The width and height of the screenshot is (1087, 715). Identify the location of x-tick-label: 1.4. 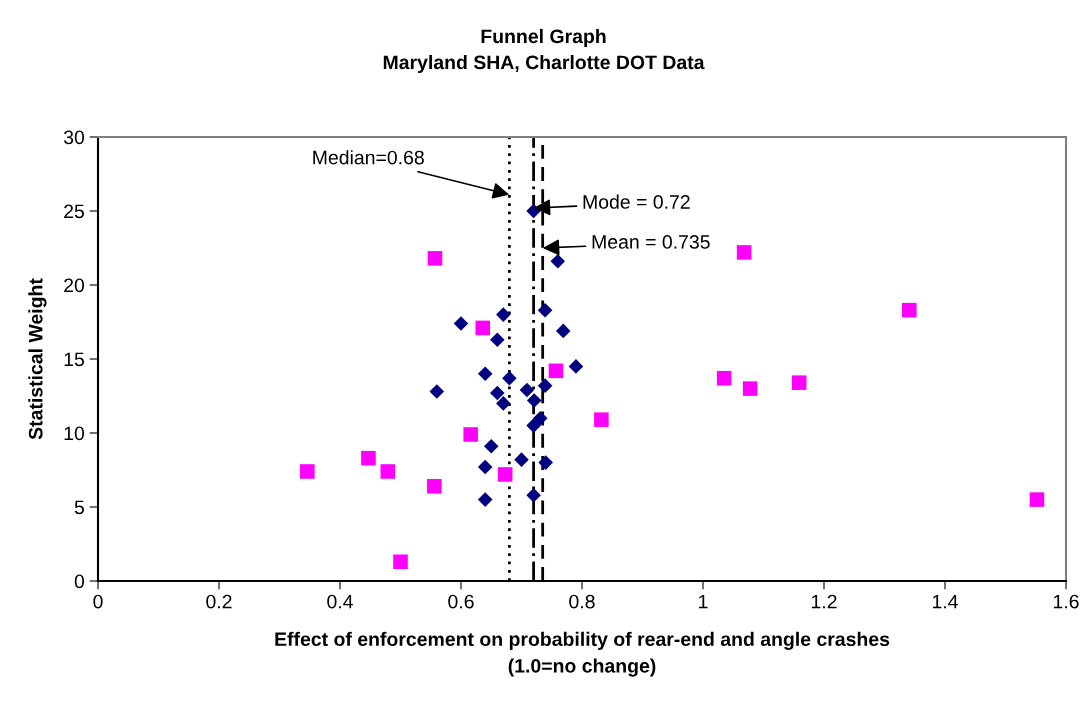
(945, 601).